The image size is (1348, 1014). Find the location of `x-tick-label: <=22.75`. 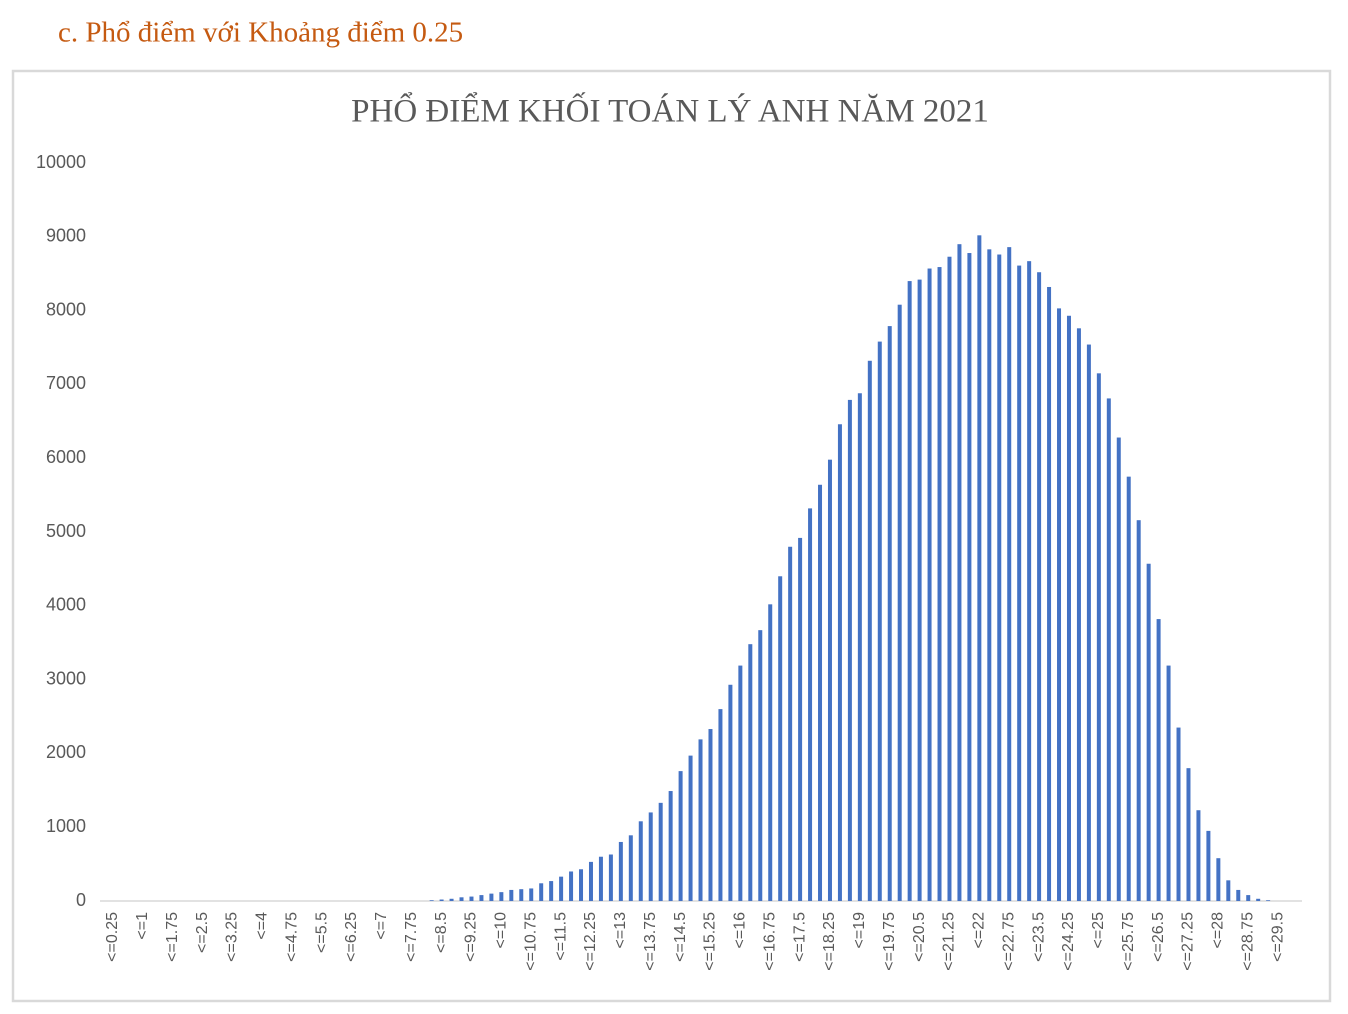

x-tick-label: <=22.75 is located at coordinates (1008, 941).